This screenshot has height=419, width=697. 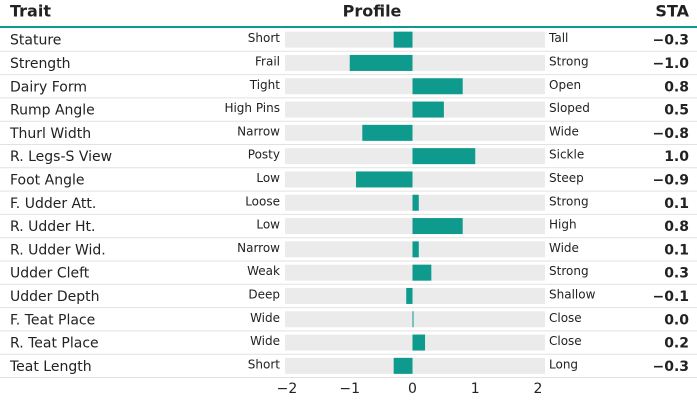 I want to click on value-label: 0.0, so click(x=676, y=320).